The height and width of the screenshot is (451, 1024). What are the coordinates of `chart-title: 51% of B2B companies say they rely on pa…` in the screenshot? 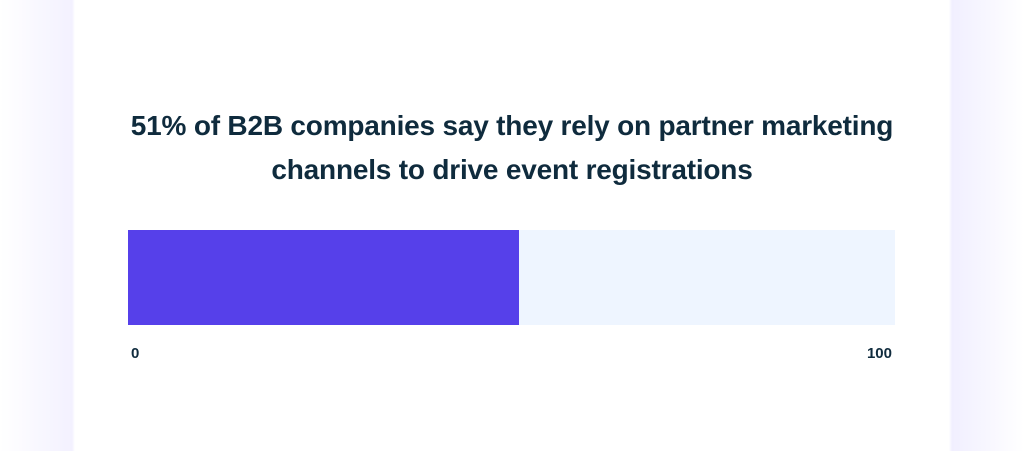 It's located at (512, 147).